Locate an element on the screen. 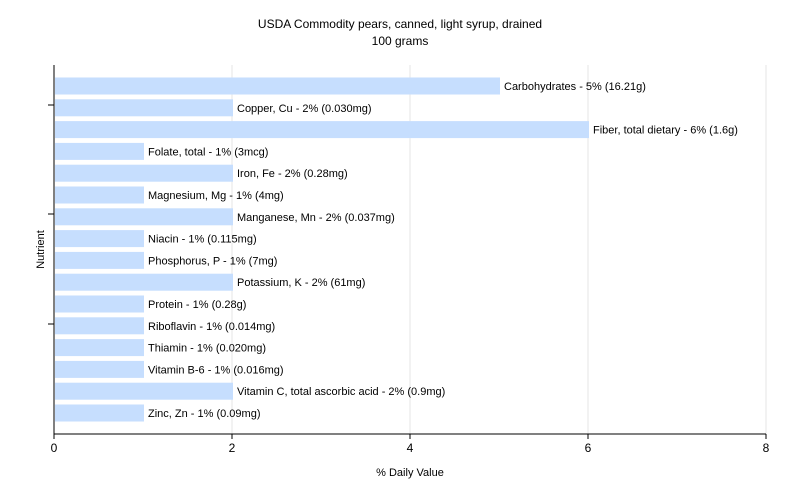 The width and height of the screenshot is (800, 500). bar-label-8: Phosphorus, P - 1% (7mg) is located at coordinates (212, 261).